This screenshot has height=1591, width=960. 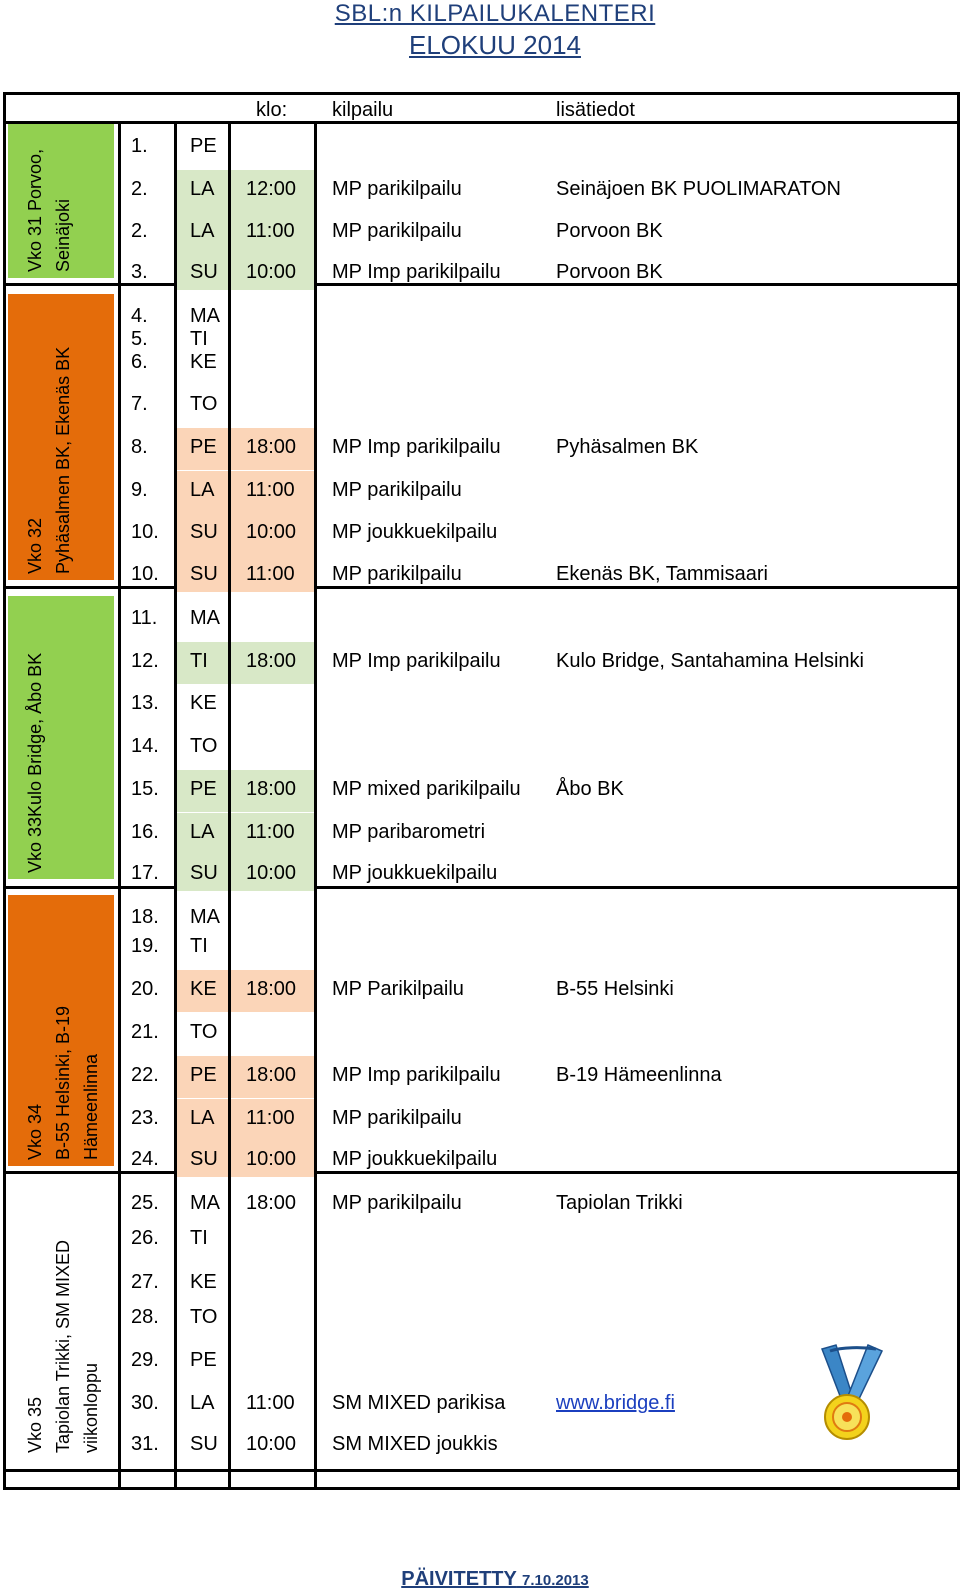 I want to click on calendar-row: 17. SU 10:00 MP joukkuekilpailu, so click(x=481, y=875).